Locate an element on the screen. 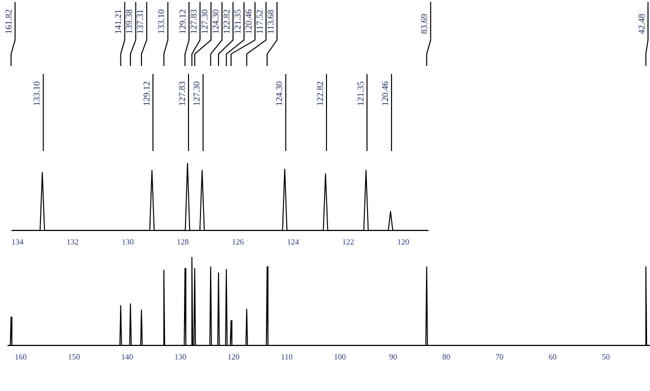 The width and height of the screenshot is (650, 391). x-tick-label: 160 is located at coordinates (20, 357).